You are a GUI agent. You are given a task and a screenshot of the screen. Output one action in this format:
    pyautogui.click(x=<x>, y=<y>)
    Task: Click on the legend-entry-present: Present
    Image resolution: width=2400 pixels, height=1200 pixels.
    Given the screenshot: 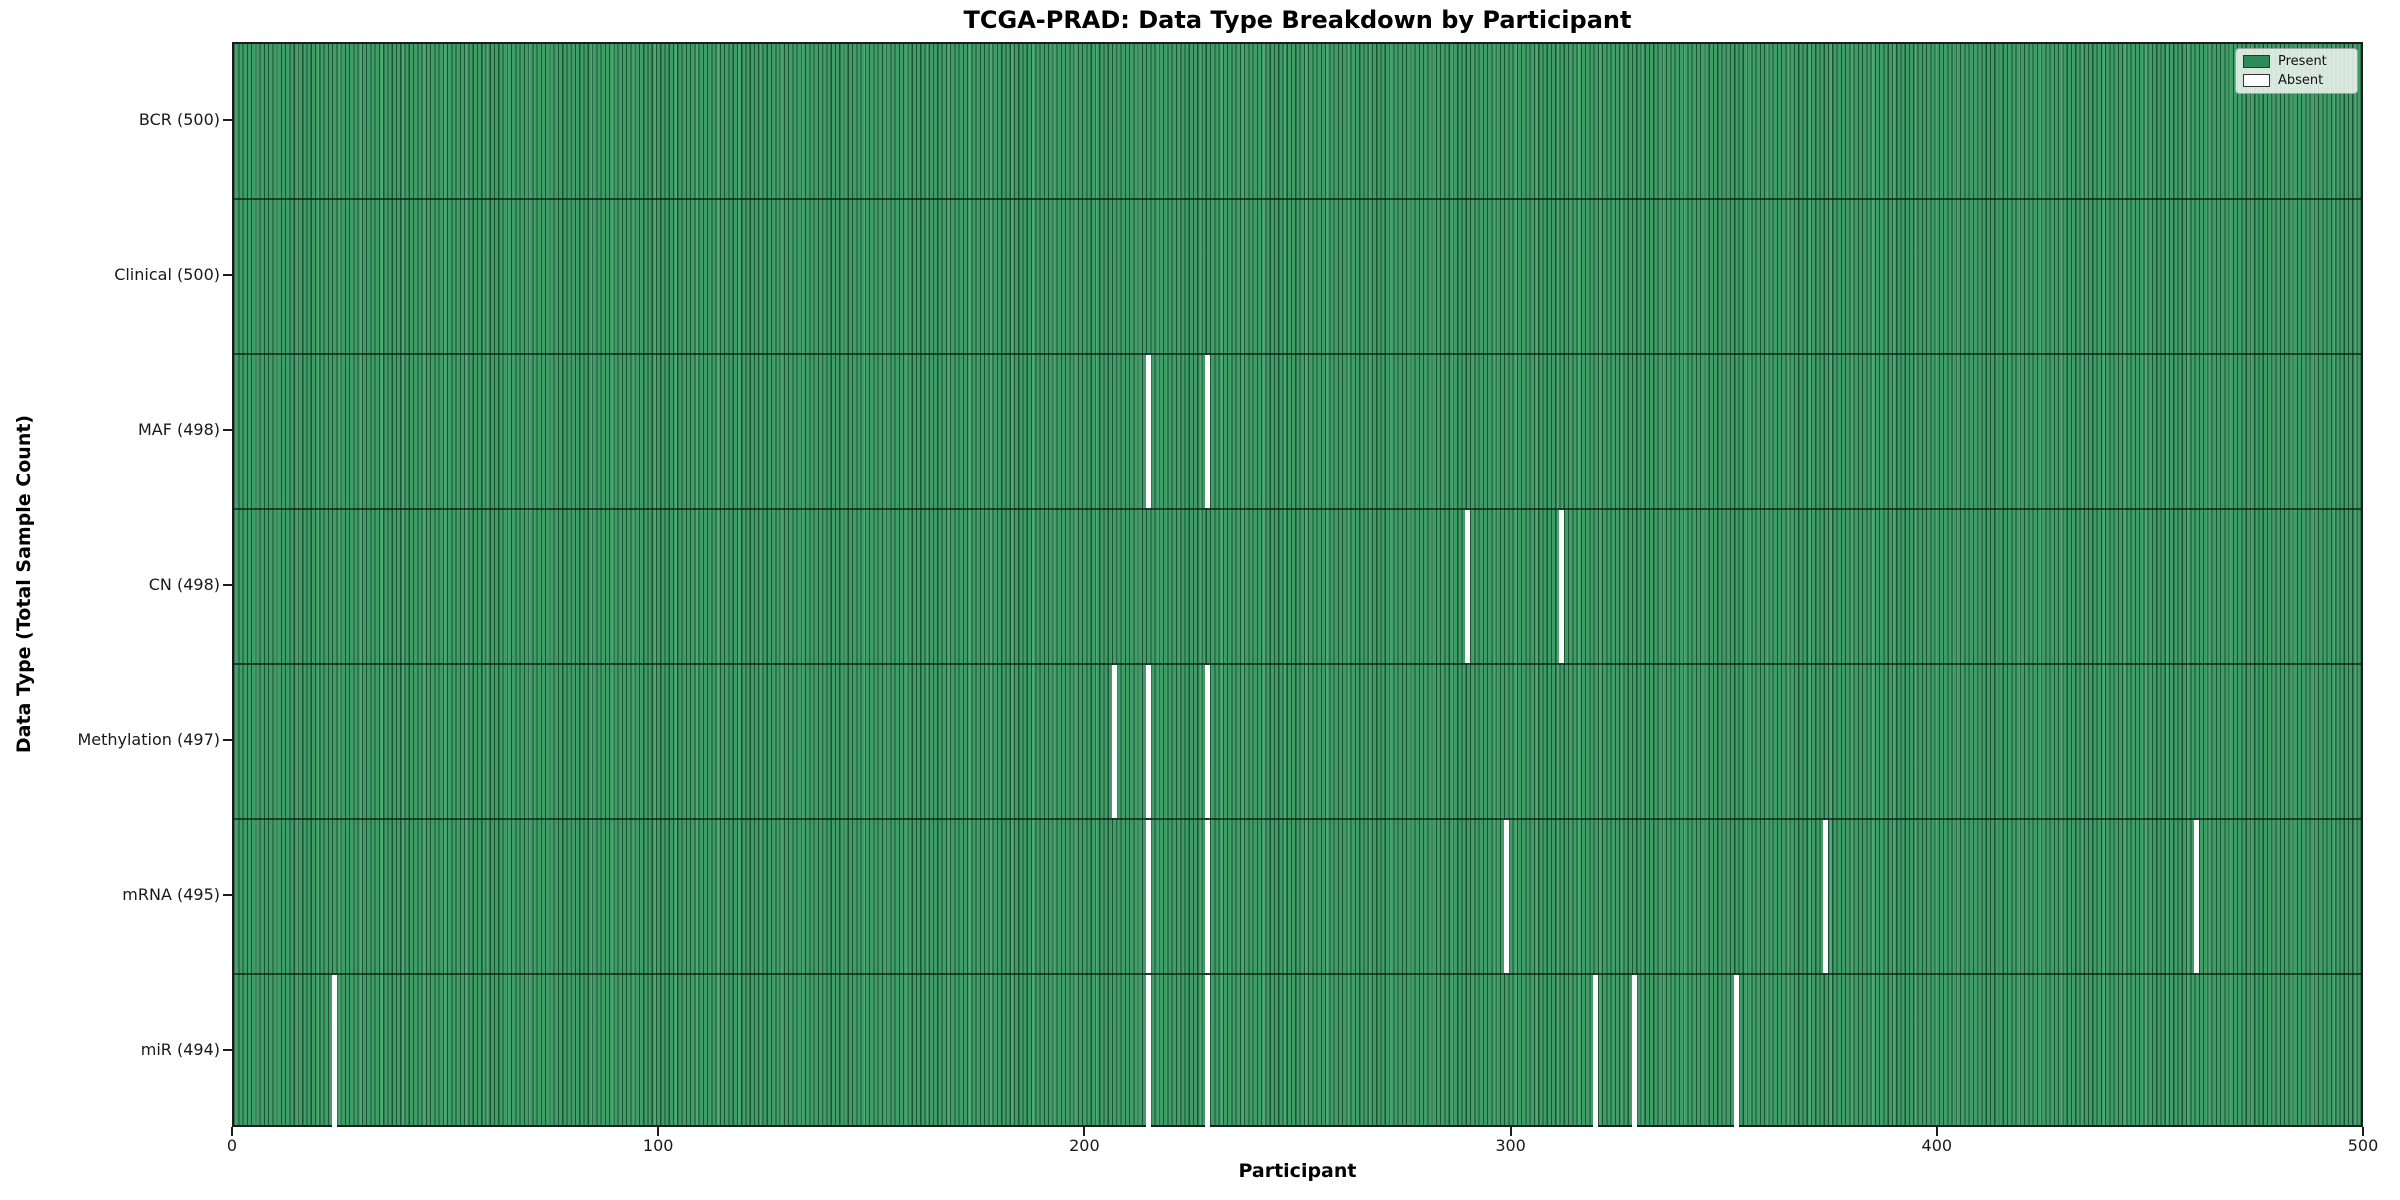 What is the action you would take?
    pyautogui.click(x=2296, y=61)
    